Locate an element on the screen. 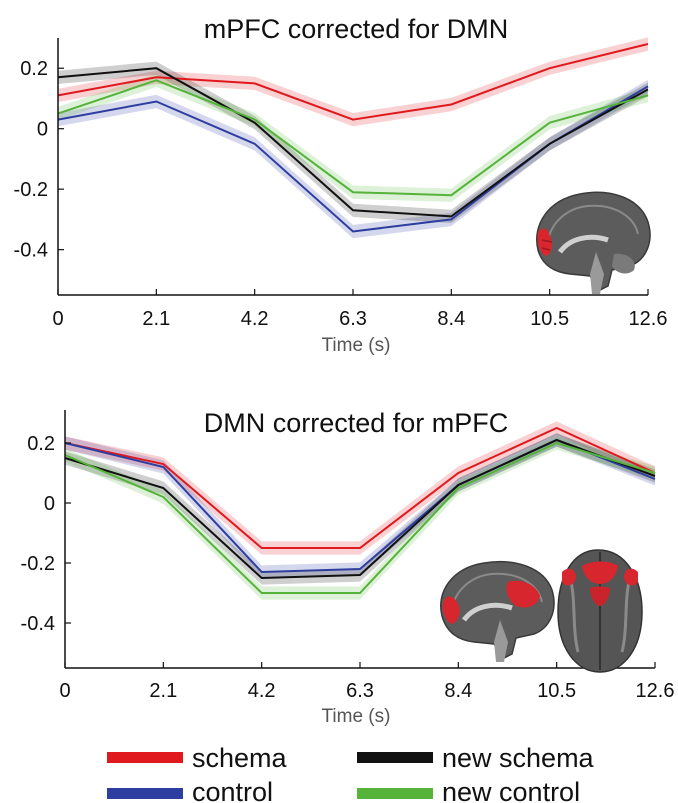 This screenshot has width=678, height=803. legend-swatch-new-control is located at coordinates (395, 793).